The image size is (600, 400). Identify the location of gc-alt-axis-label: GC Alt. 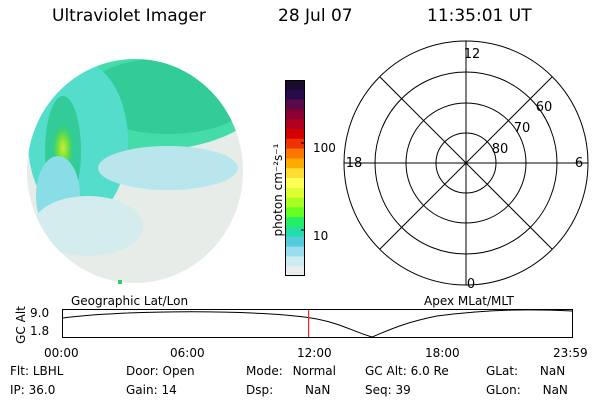
(21, 325).